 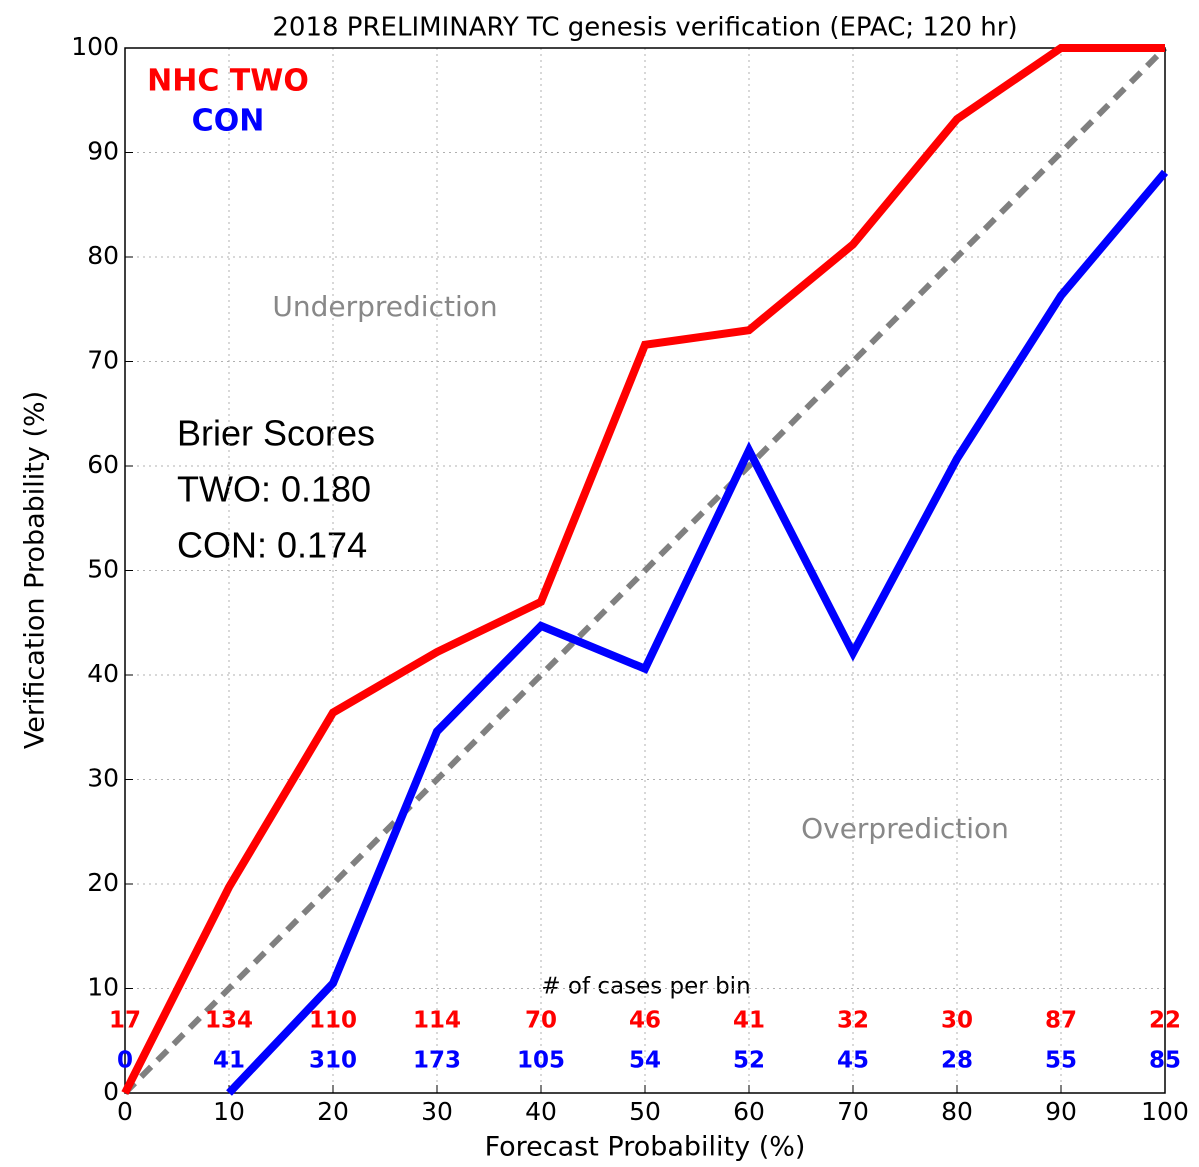 I want to click on x-tick-label: 40, so click(x=541, y=1111).